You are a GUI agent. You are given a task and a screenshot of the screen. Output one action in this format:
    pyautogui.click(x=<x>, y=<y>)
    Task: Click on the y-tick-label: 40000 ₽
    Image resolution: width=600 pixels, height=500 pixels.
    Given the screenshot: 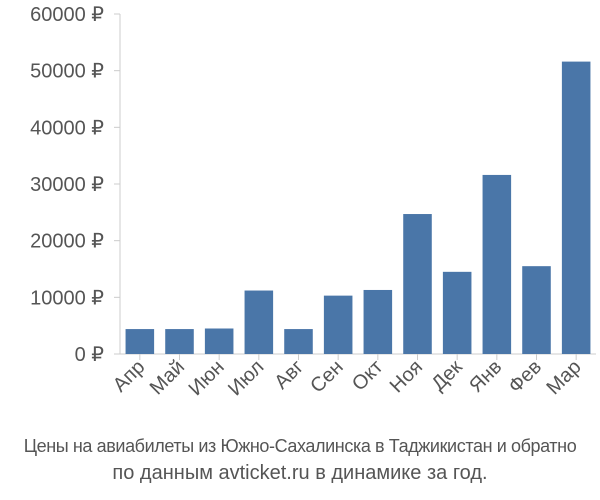 What is the action you would take?
    pyautogui.click(x=67, y=128)
    